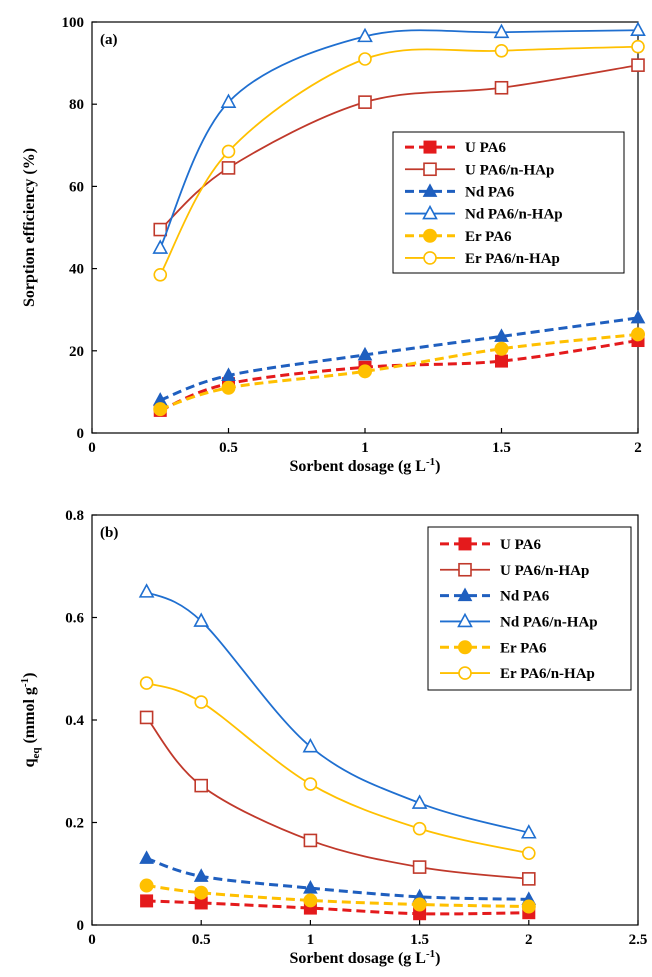  I want to click on panel-label: (a), so click(109, 40).